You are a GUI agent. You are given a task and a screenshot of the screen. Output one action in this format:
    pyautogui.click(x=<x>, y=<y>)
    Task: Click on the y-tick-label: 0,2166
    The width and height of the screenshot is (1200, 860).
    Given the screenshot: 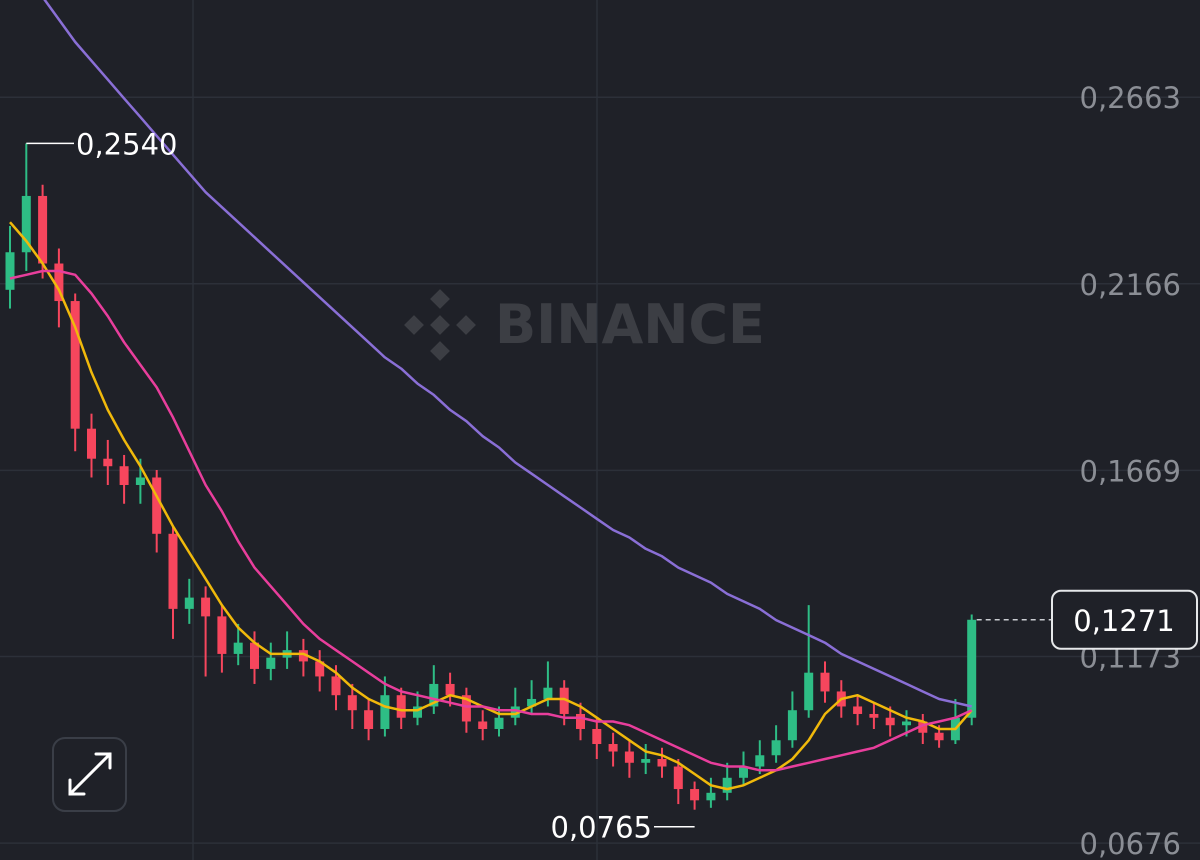 What is the action you would take?
    pyautogui.click(x=1130, y=285)
    